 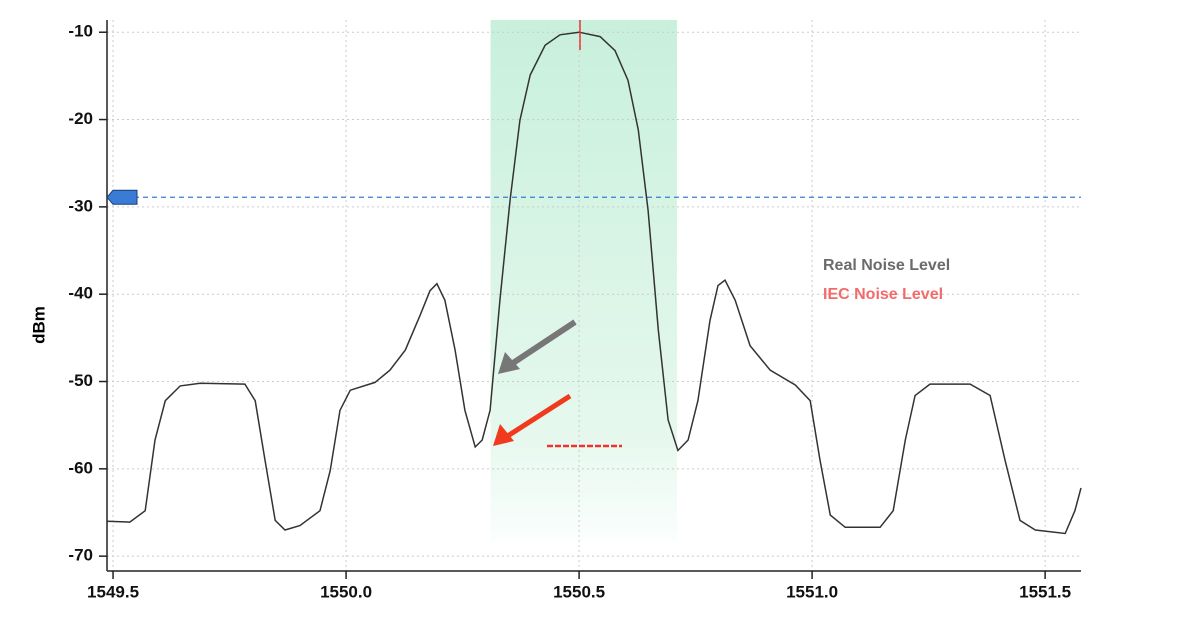 What do you see at coordinates (113, 591) in the screenshot?
I see `x-tick-label: 1549.5` at bounding box center [113, 591].